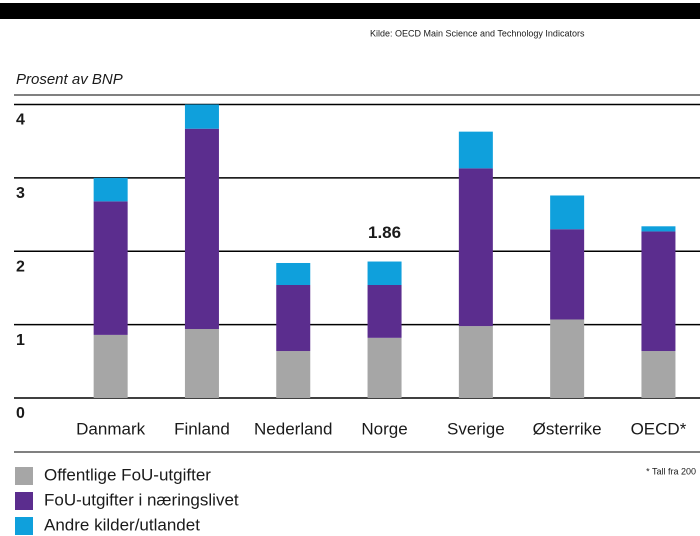 The height and width of the screenshot is (536, 700). I want to click on x-tick-label: Østerrike, so click(567, 428).